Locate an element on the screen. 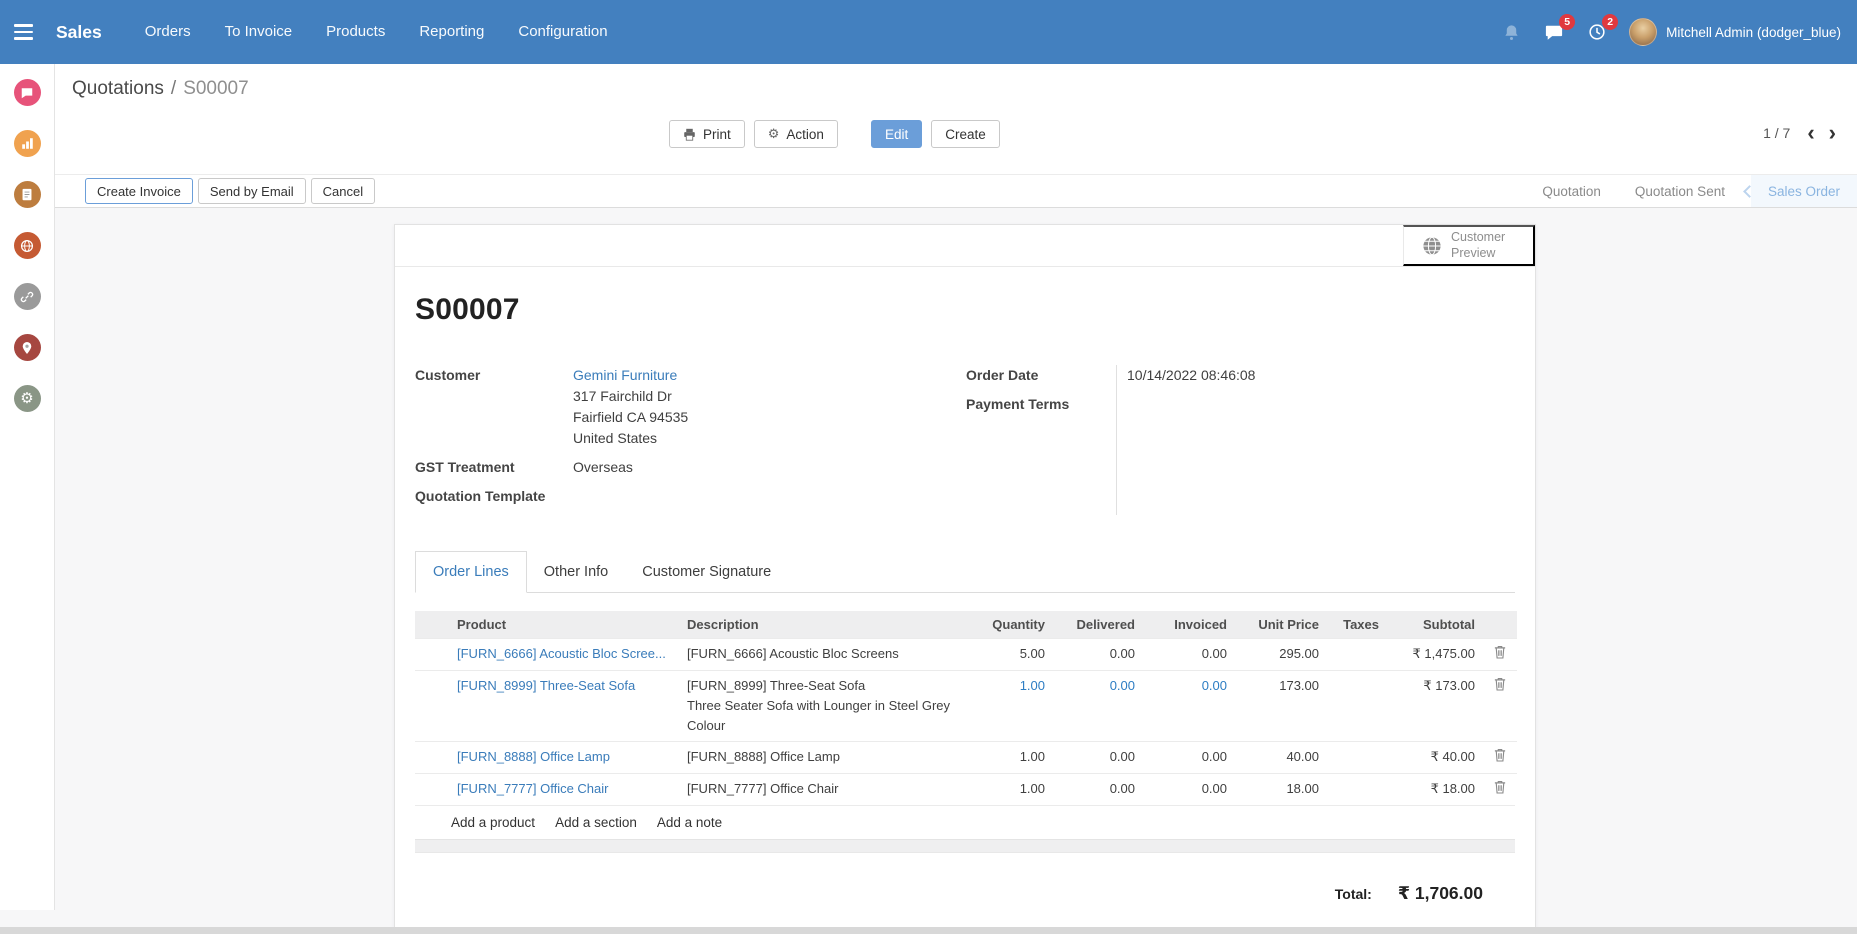  stage-quotation: Quotation is located at coordinates (1571, 191).